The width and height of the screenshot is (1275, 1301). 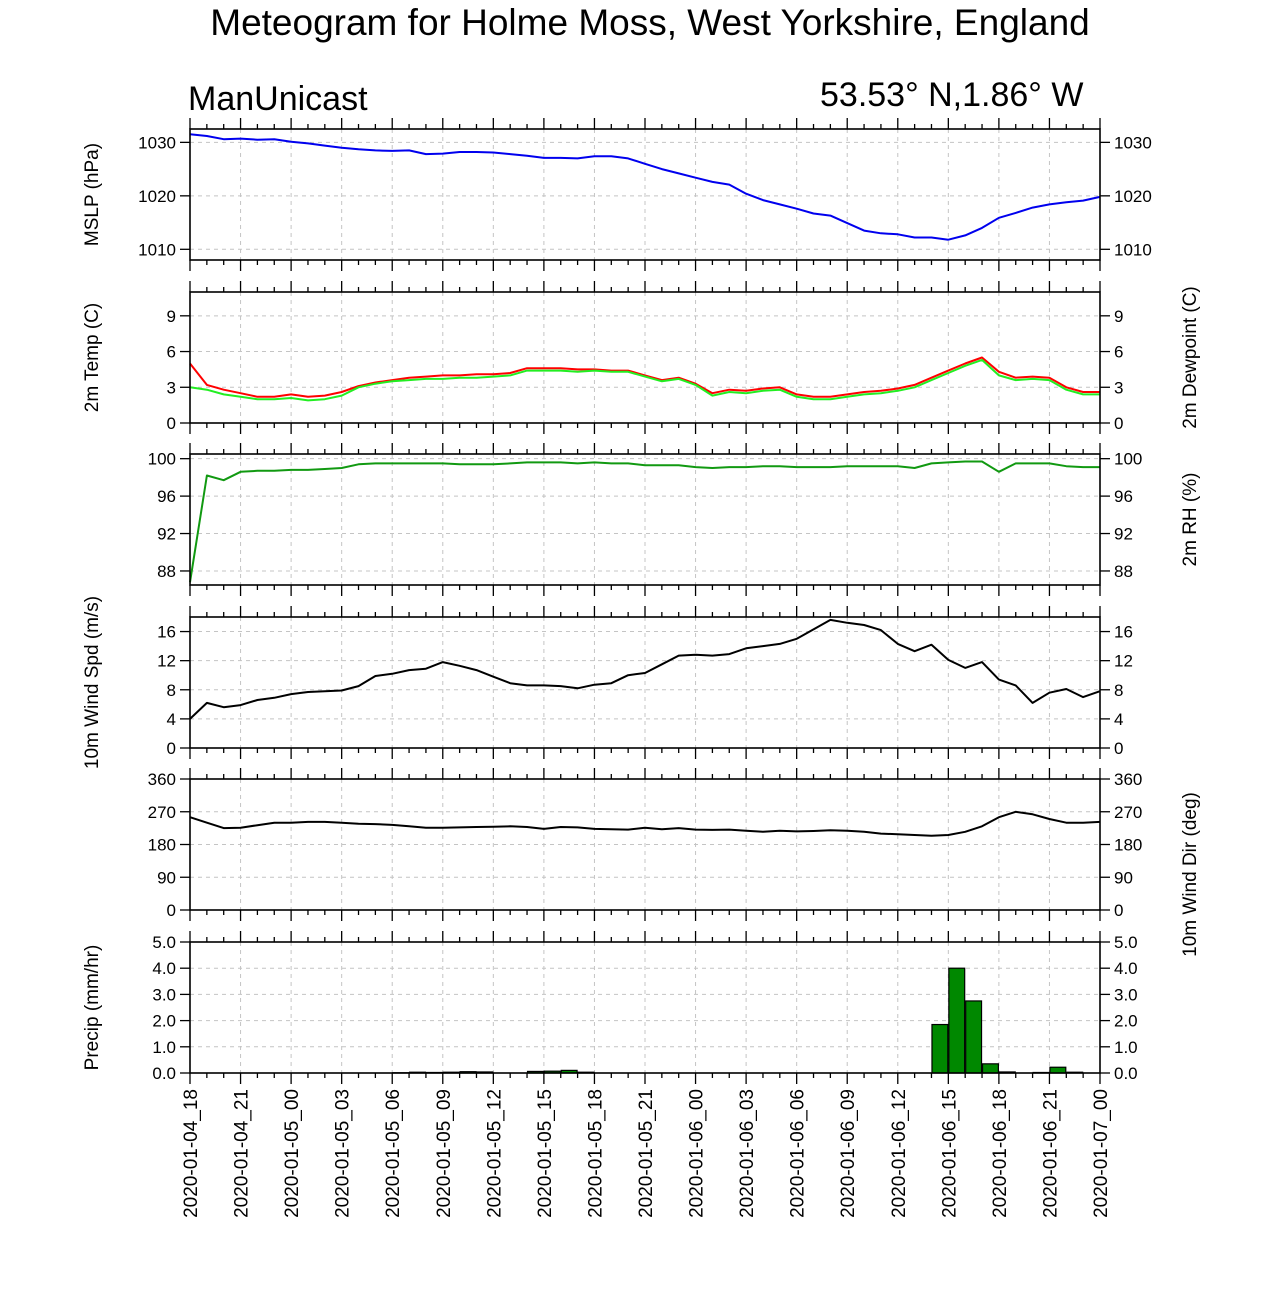 I want to click on x-tick-label: 2020-01-07_00, so click(x=1101, y=1153).